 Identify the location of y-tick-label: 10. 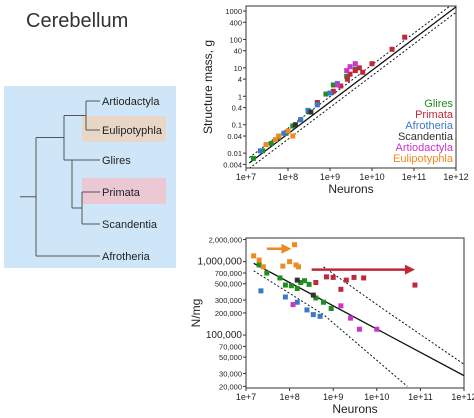
(238, 68).